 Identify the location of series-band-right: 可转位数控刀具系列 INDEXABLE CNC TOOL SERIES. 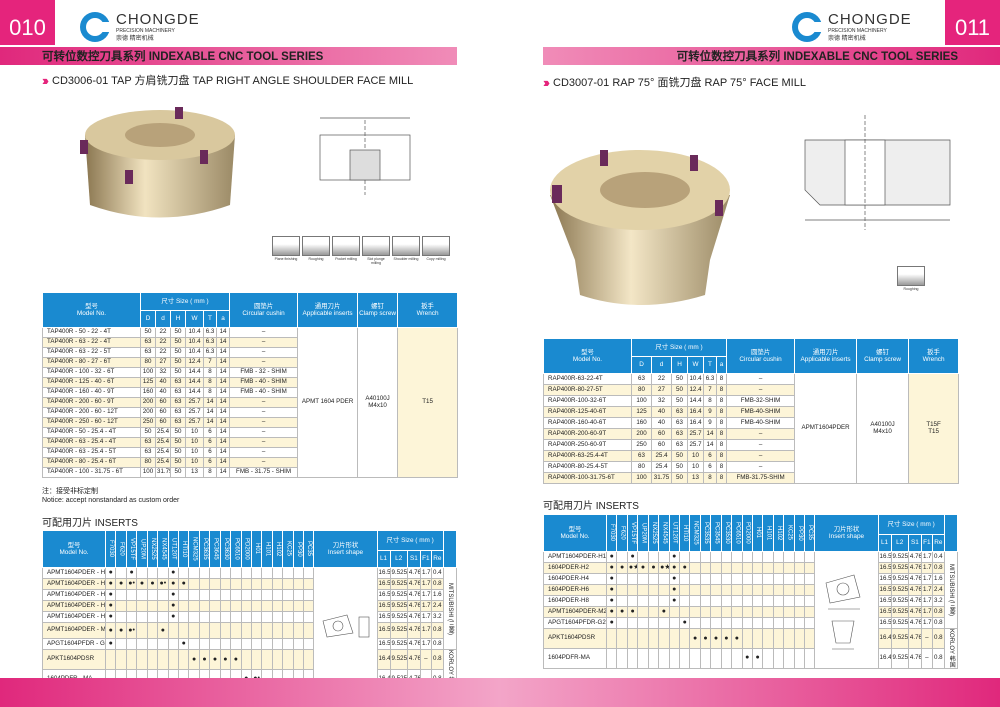
(771, 56).